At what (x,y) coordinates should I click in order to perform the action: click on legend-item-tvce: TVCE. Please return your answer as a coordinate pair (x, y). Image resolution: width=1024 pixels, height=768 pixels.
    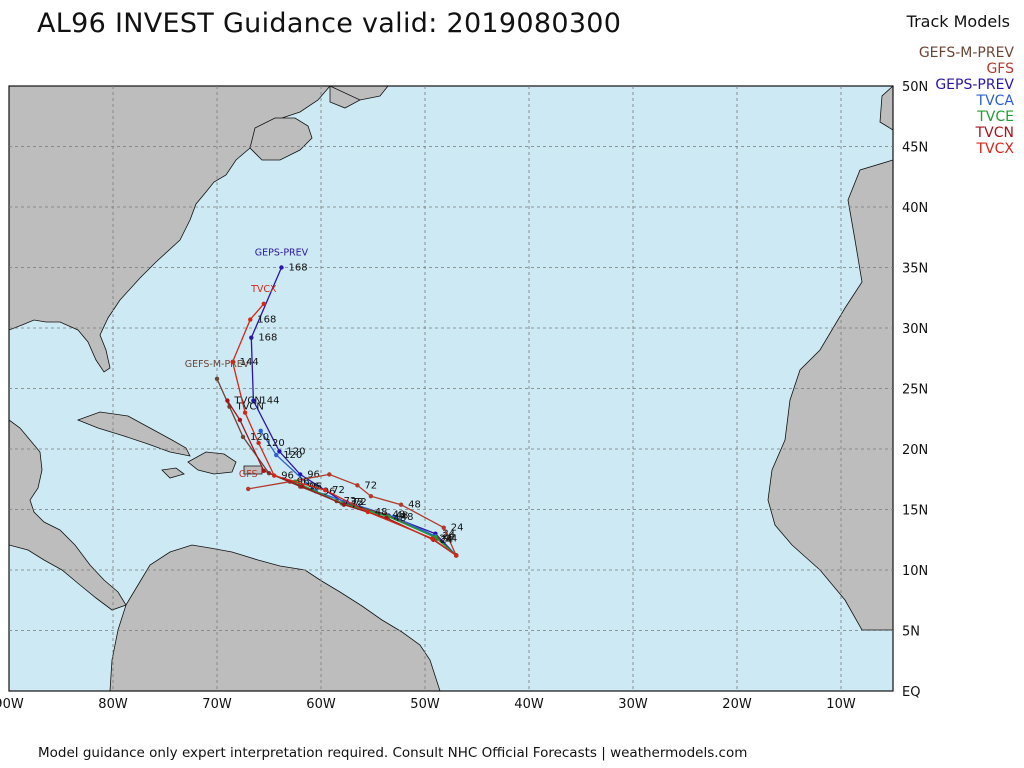
    Looking at the image, I should click on (995, 117).